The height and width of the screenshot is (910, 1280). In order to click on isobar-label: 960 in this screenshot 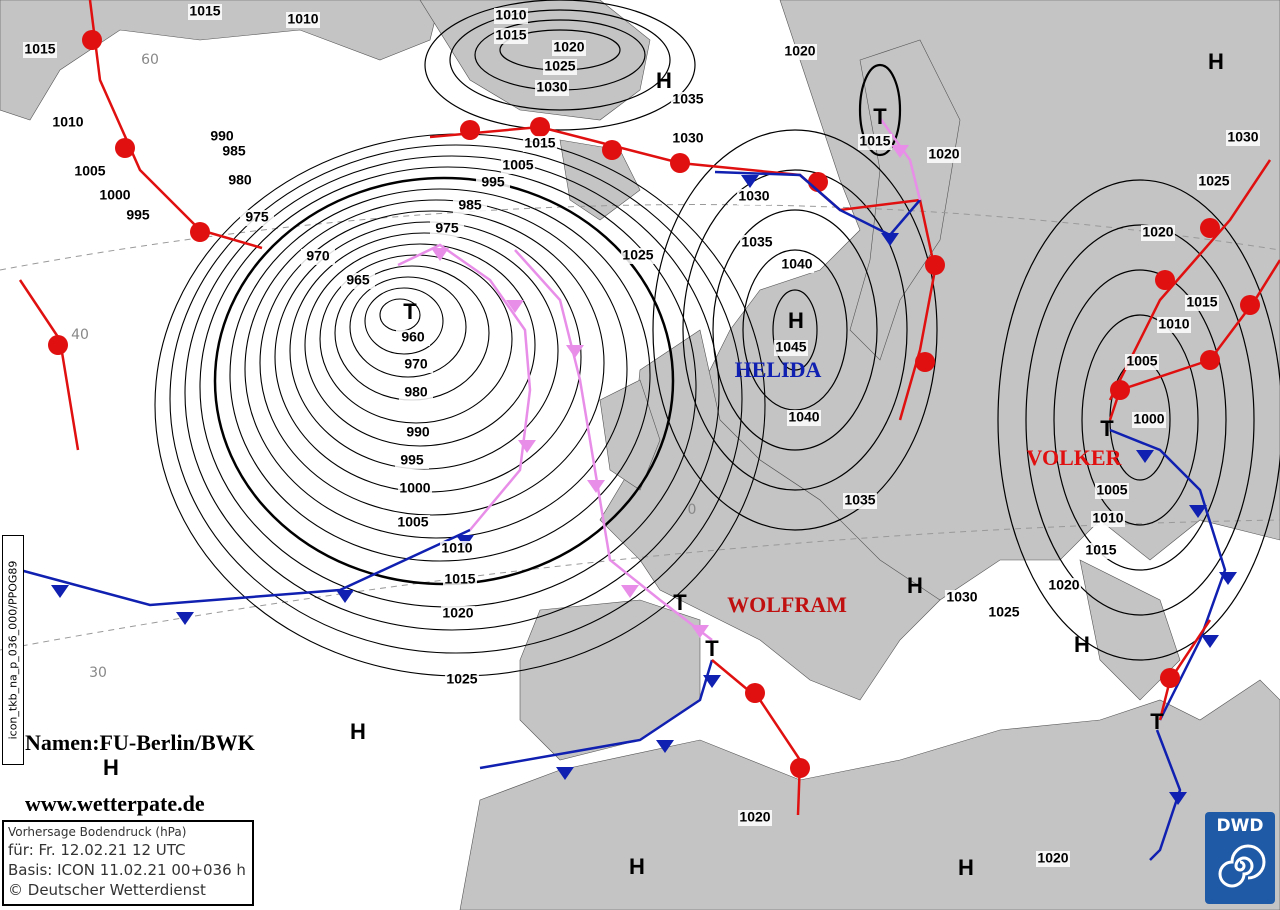, I will do `click(413, 337)`.